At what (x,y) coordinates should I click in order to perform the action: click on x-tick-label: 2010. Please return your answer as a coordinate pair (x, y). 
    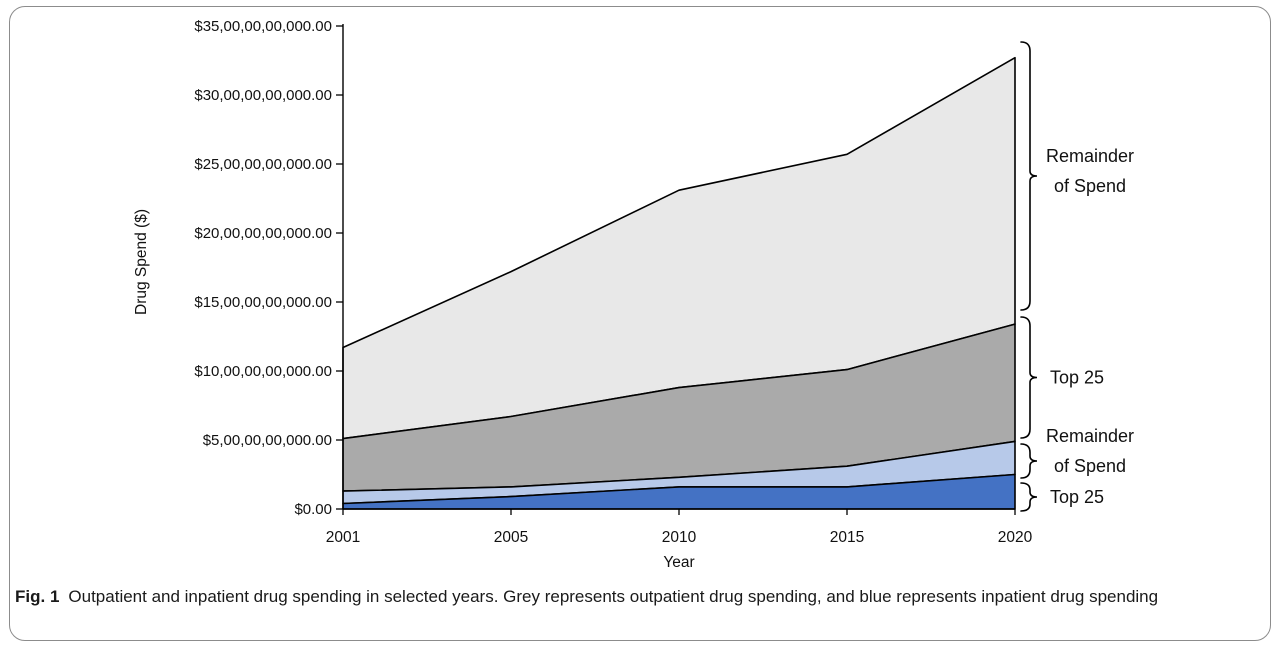
    Looking at the image, I should click on (679, 537).